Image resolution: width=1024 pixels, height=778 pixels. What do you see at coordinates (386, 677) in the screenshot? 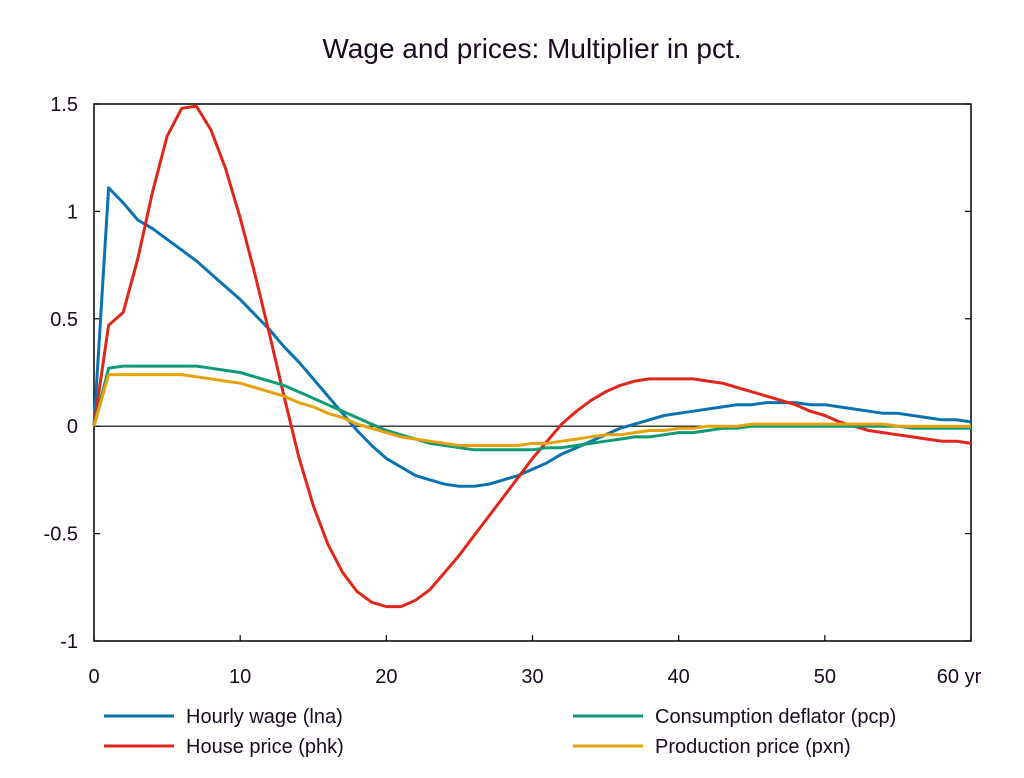
I see `x-tick-label: 20` at bounding box center [386, 677].